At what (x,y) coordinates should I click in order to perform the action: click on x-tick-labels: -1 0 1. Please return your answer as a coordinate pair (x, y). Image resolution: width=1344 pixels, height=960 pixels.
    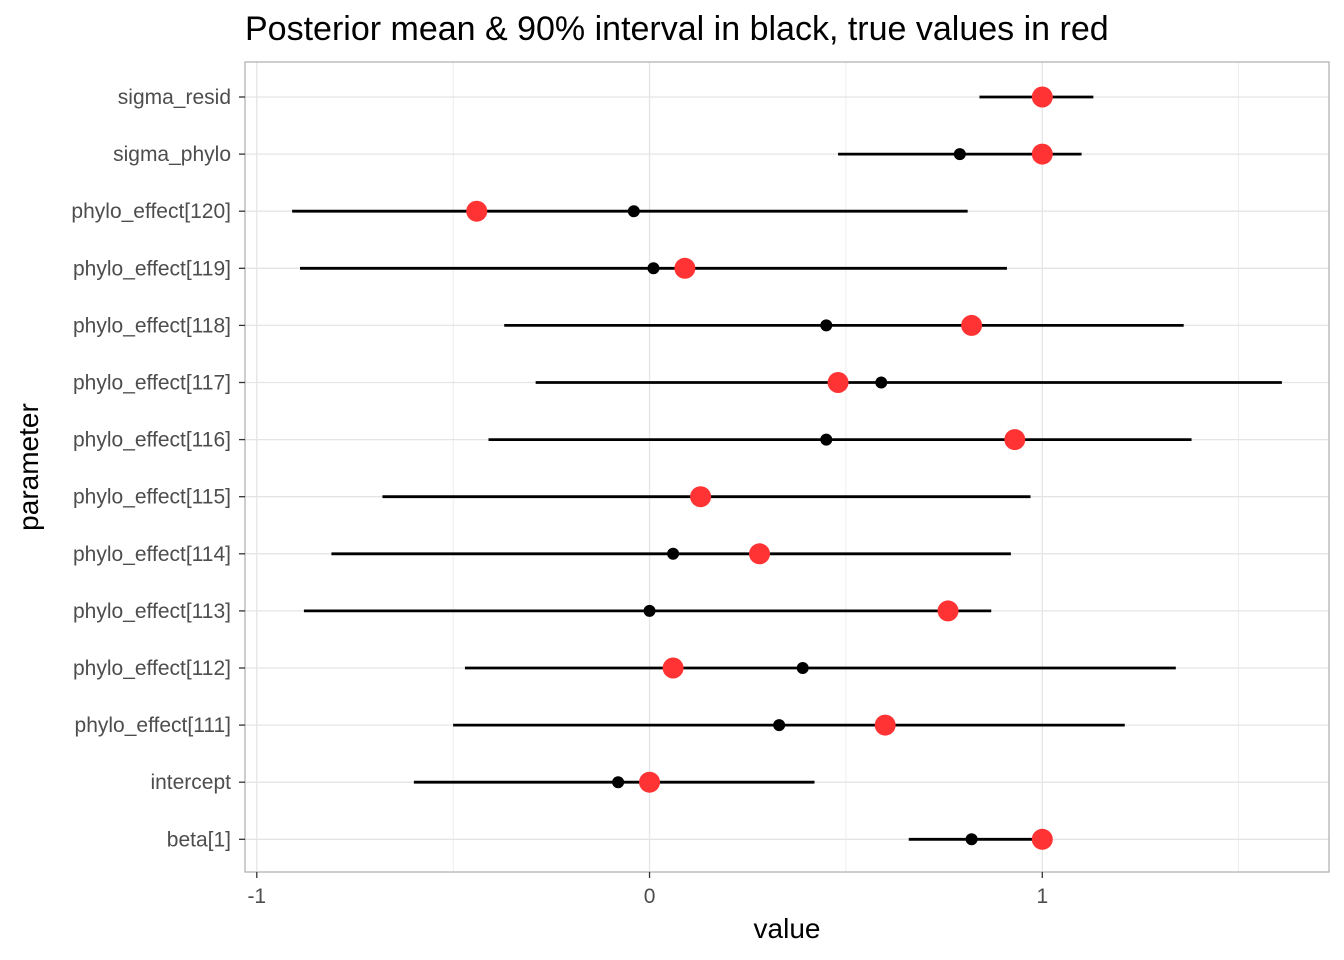
    Looking at the image, I should click on (647, 890).